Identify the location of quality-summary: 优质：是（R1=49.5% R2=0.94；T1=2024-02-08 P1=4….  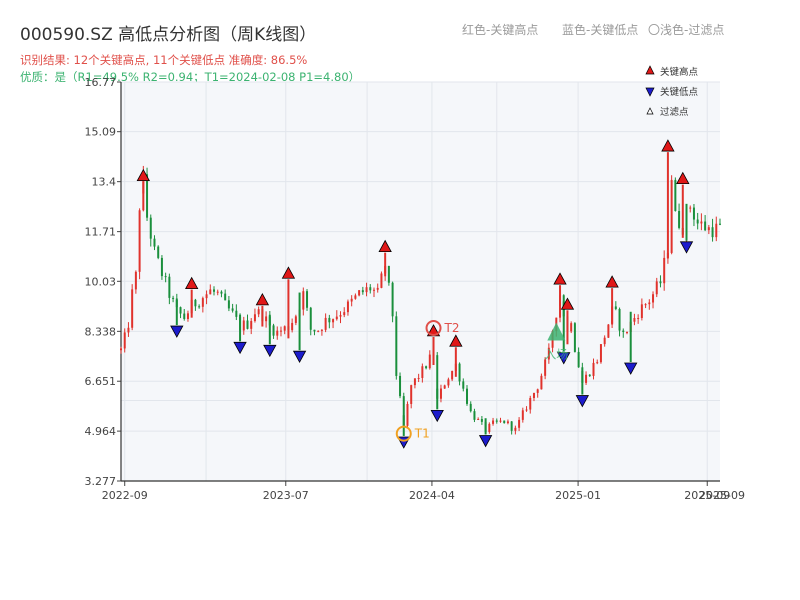
(190, 77).